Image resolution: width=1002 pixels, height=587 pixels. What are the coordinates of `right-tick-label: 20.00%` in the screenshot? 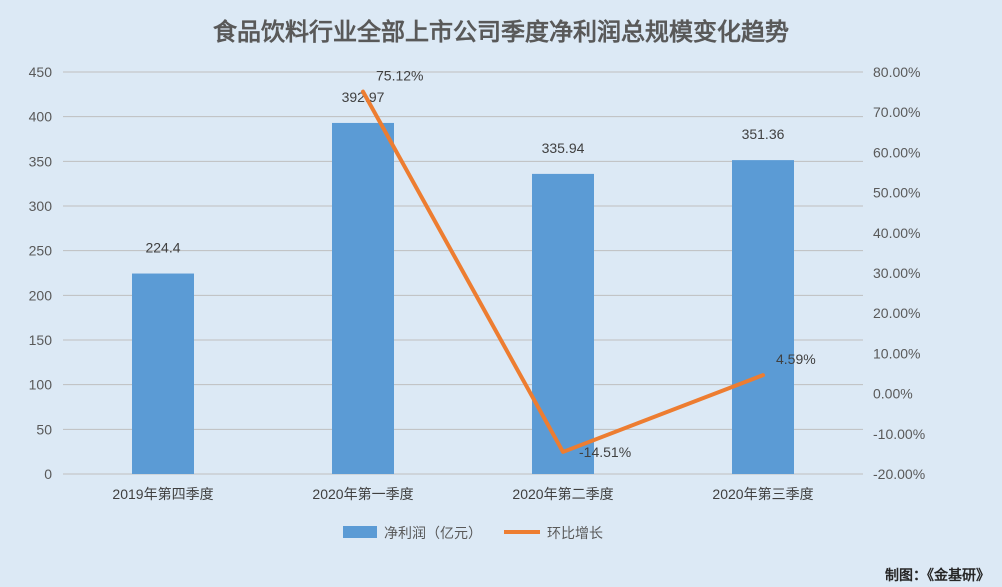 It's located at (896, 313).